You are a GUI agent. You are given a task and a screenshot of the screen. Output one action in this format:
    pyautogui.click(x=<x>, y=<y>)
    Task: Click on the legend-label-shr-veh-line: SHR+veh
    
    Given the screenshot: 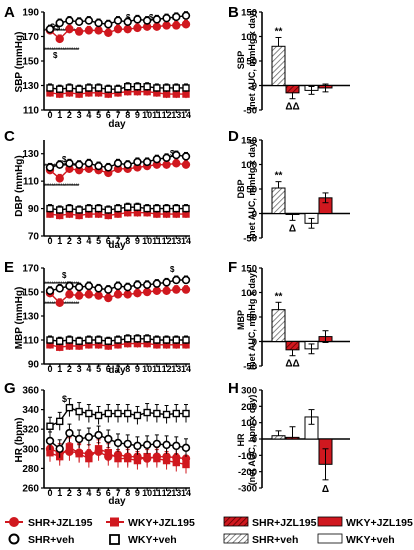 What is the action you would take?
    pyautogui.click(x=51, y=540)
    